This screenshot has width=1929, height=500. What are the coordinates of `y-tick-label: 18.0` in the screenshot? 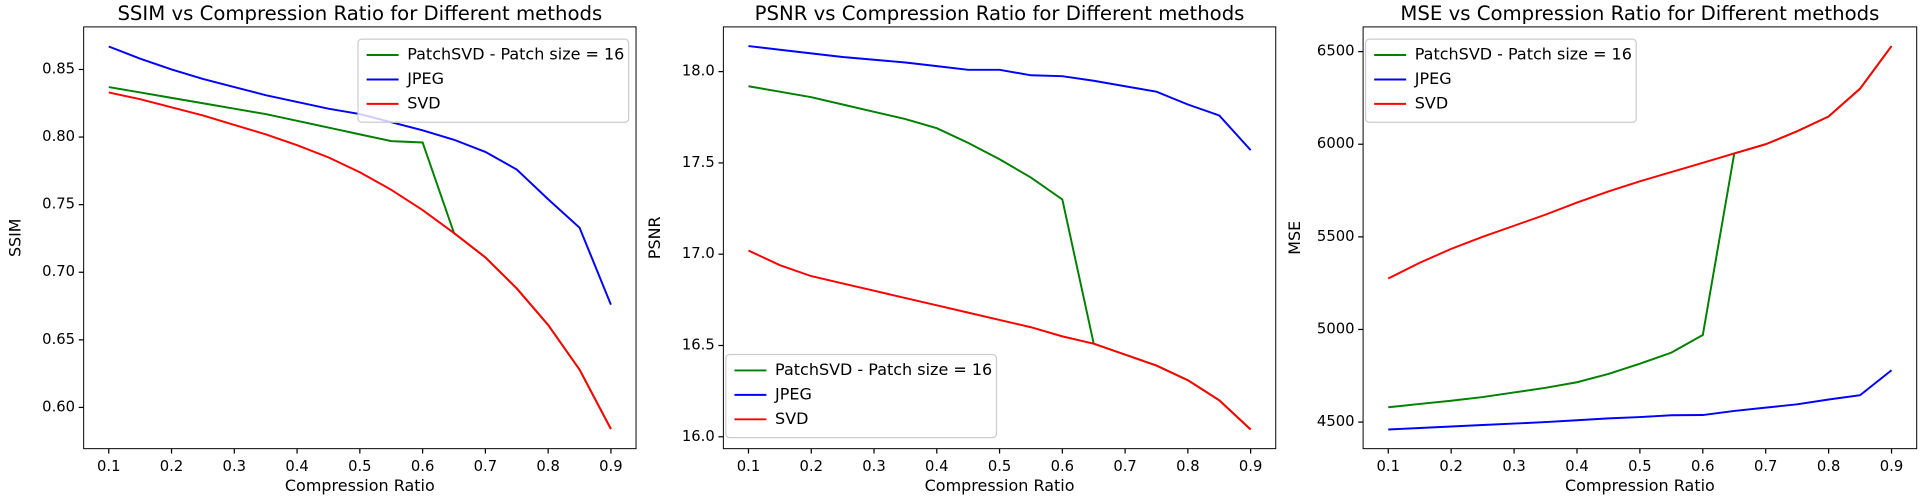 It's located at (698, 71).